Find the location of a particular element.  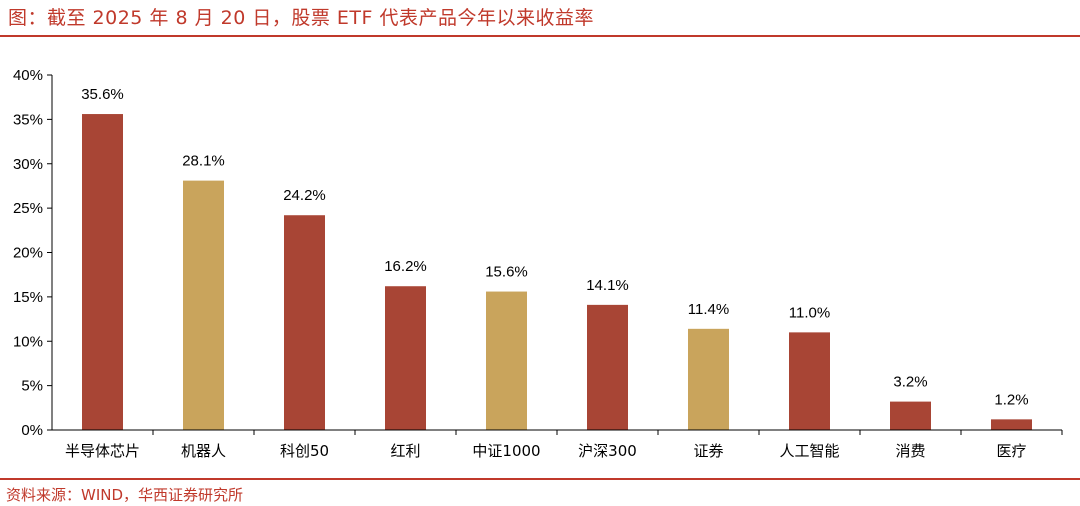

data-label: 3.2% is located at coordinates (910, 382).